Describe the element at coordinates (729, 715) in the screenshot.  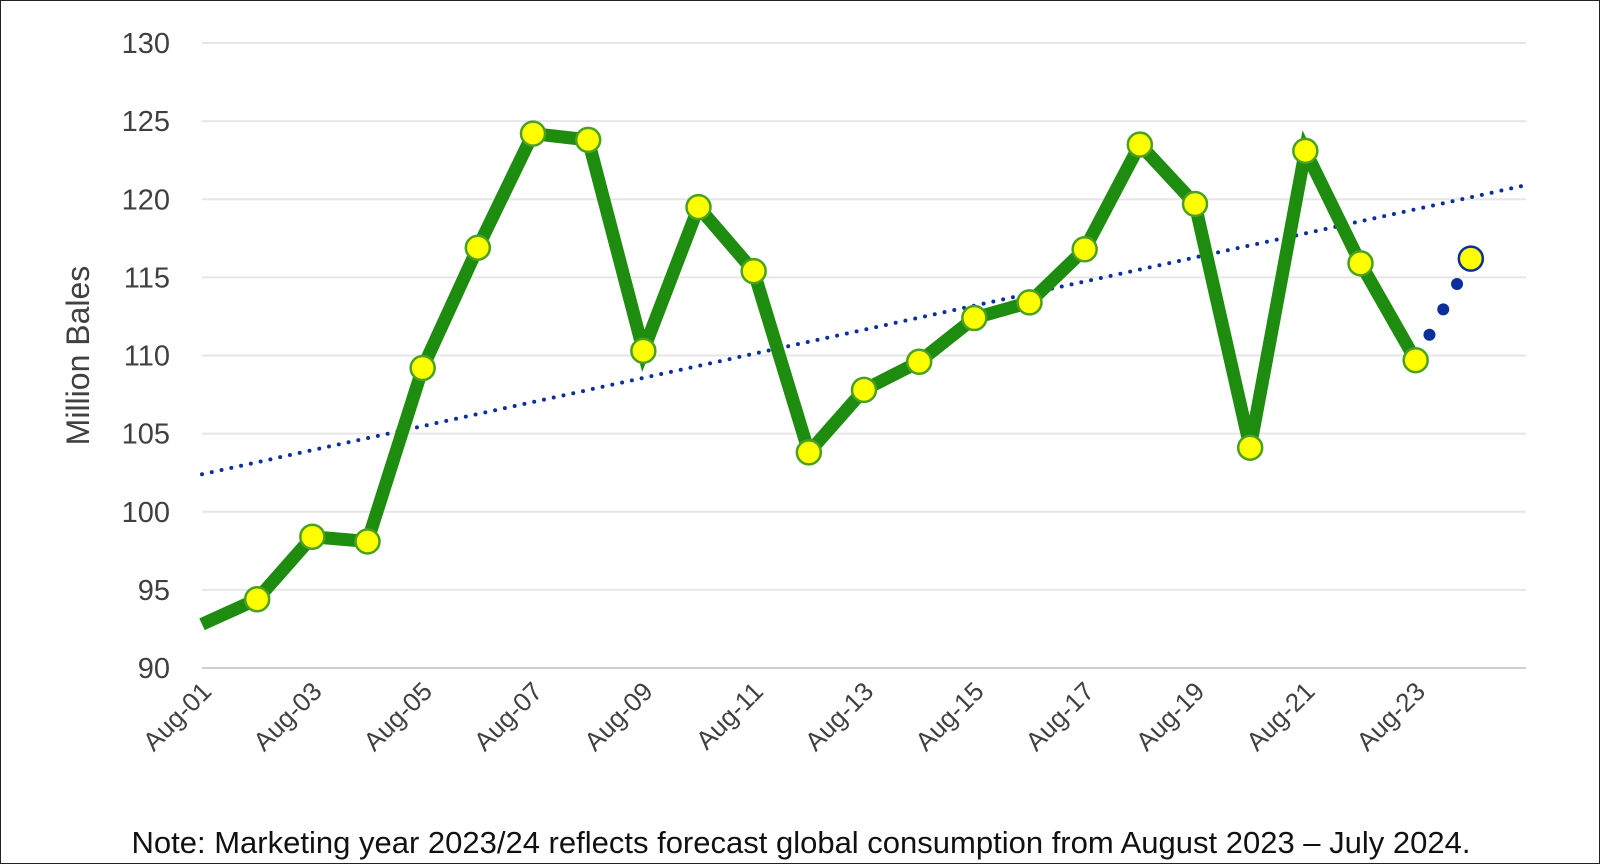
I see `x-tick-label: Aug-11` at that location.